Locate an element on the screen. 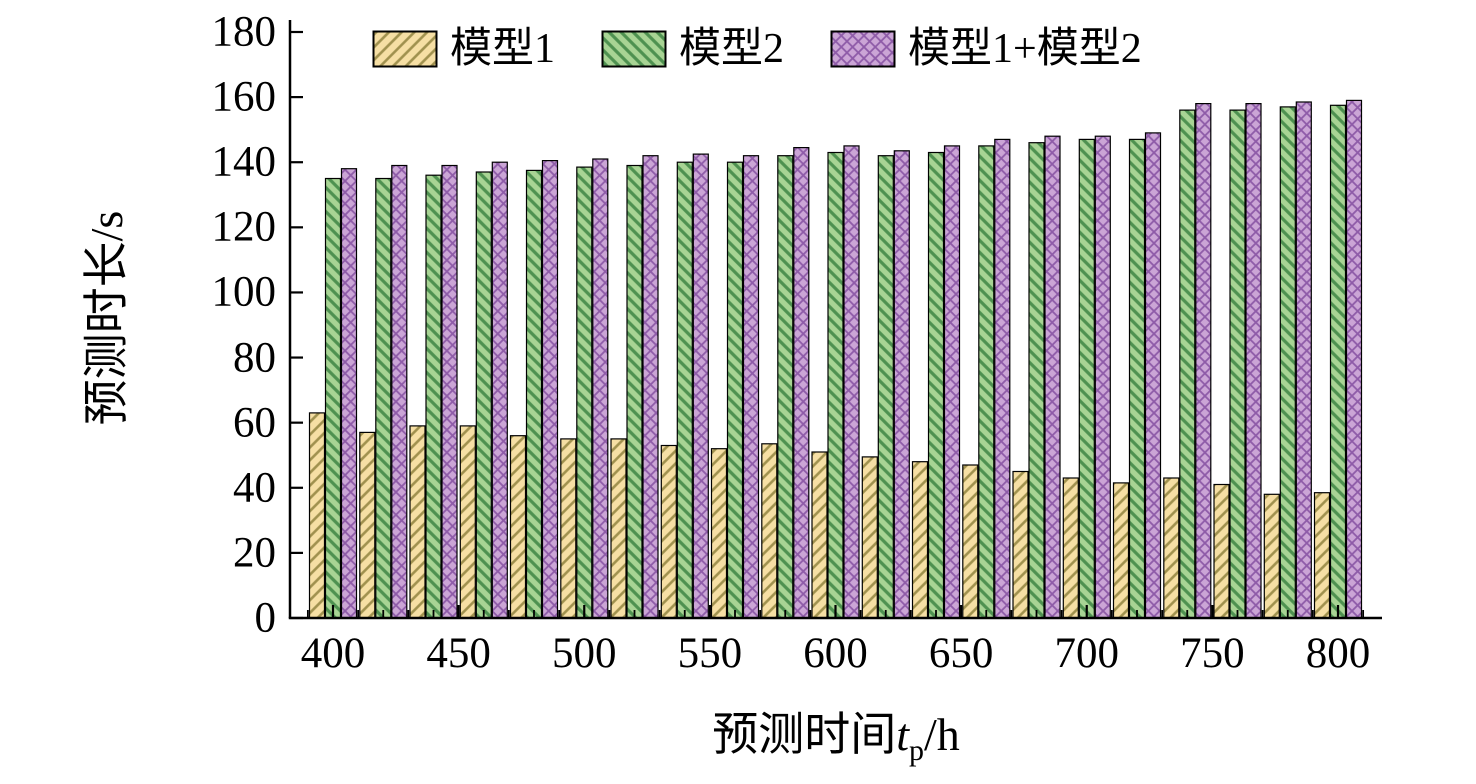 The height and width of the screenshot is (784, 1476). bar-series2-x720 is located at coordinates (1153, 375).